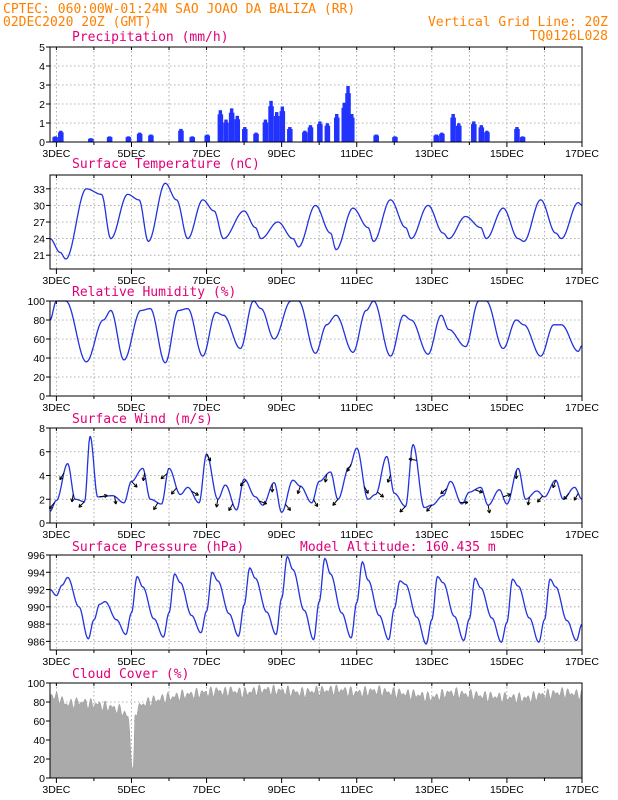 The image size is (618, 800). I want to click on cloud-xtick-label: 17DEC, so click(582, 790).